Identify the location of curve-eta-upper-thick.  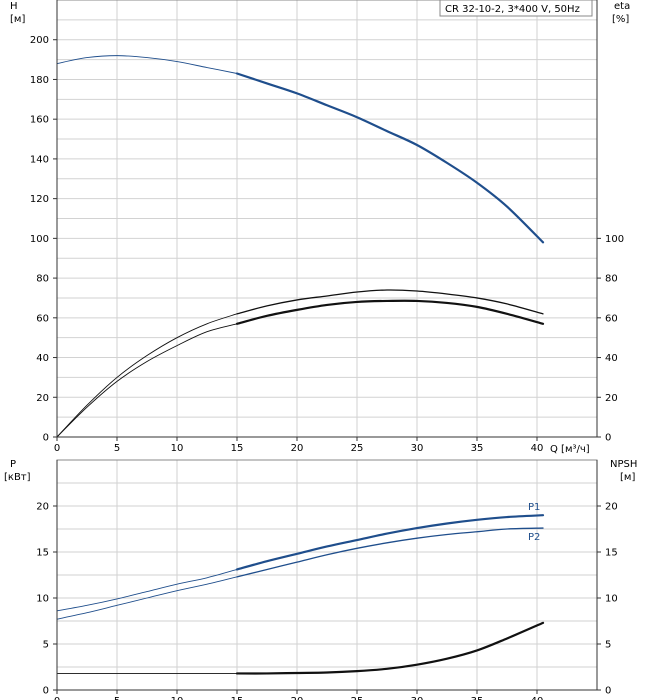
(390, 302).